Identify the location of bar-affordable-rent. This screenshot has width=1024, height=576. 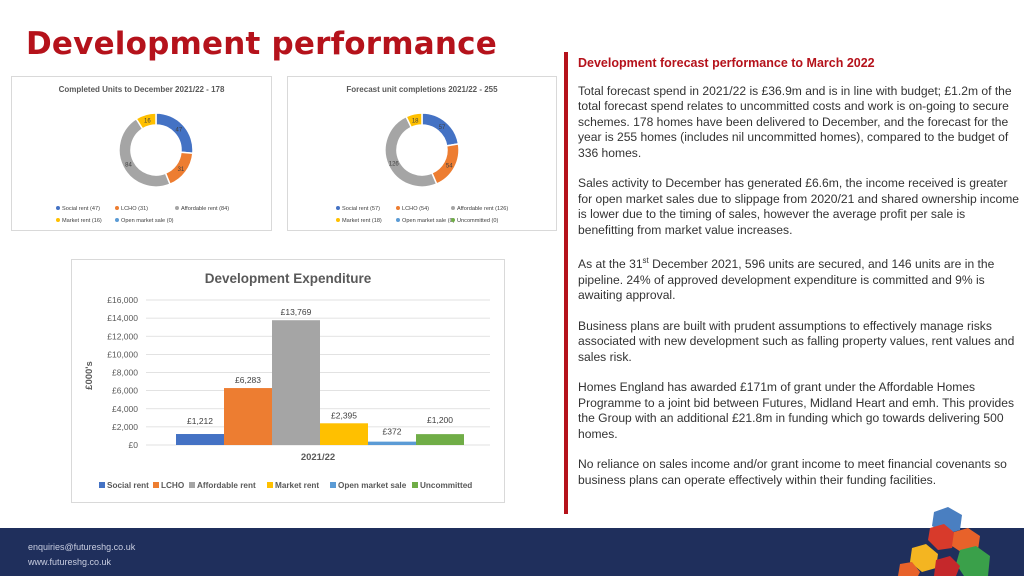
(296, 382).